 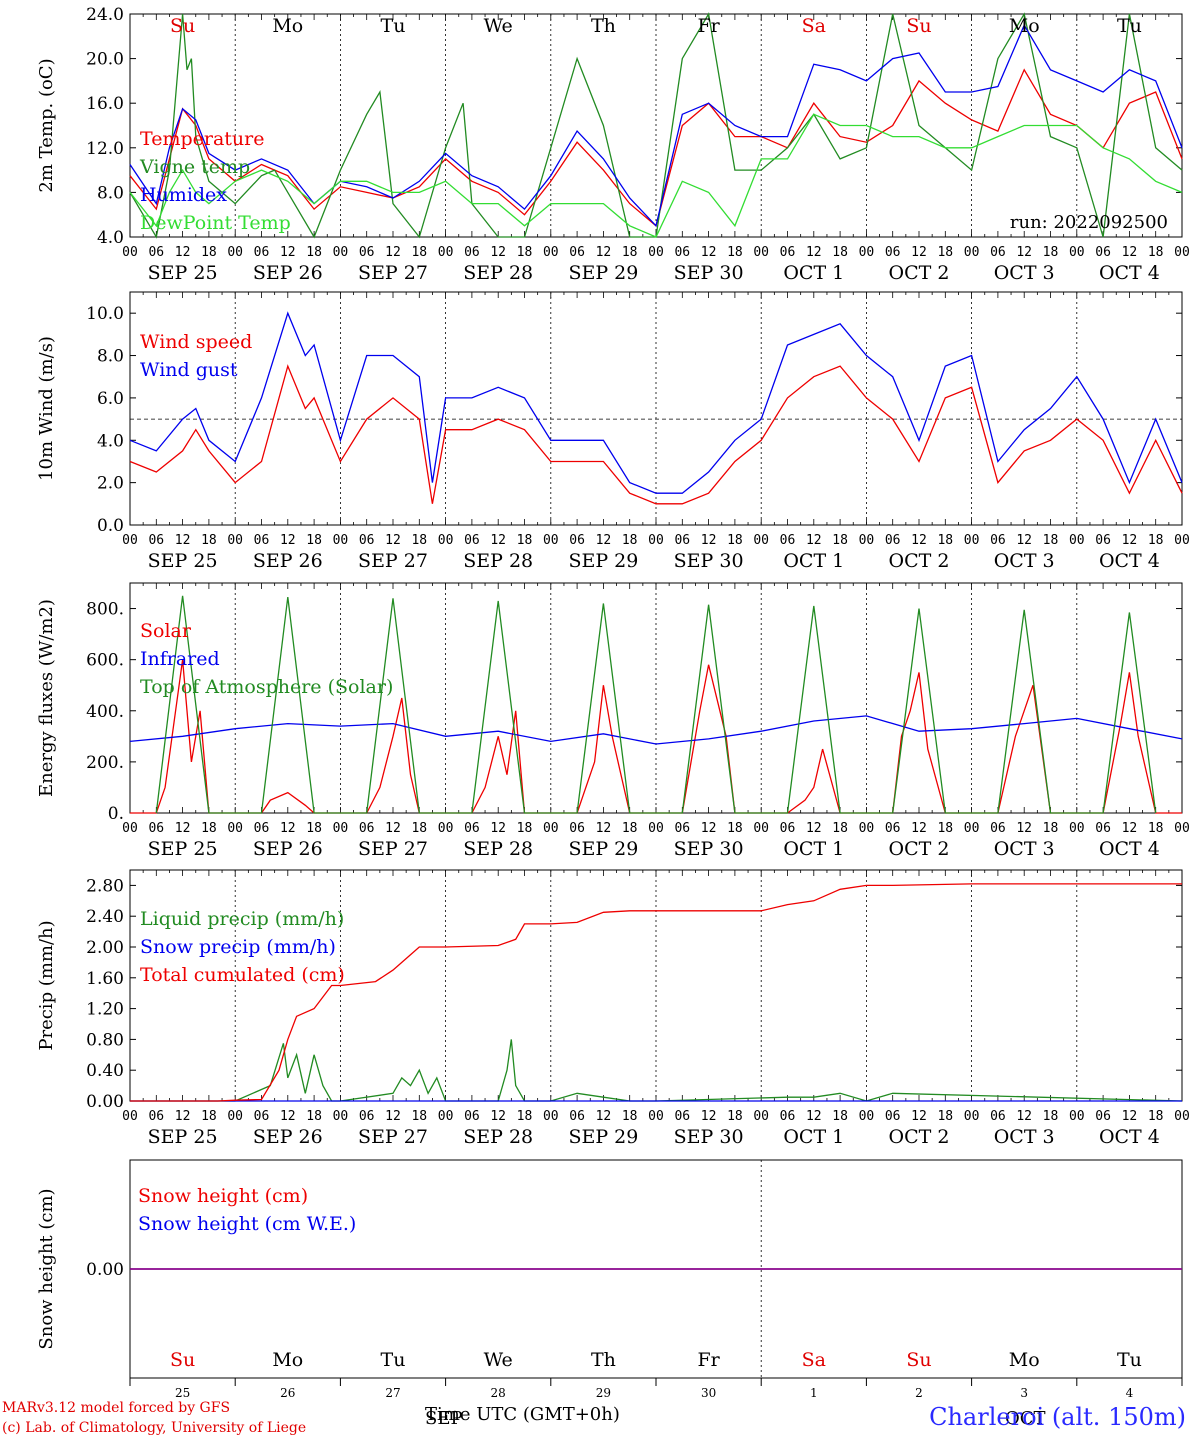 I want to click on y-tick-label: 8.0, so click(x=110, y=193).